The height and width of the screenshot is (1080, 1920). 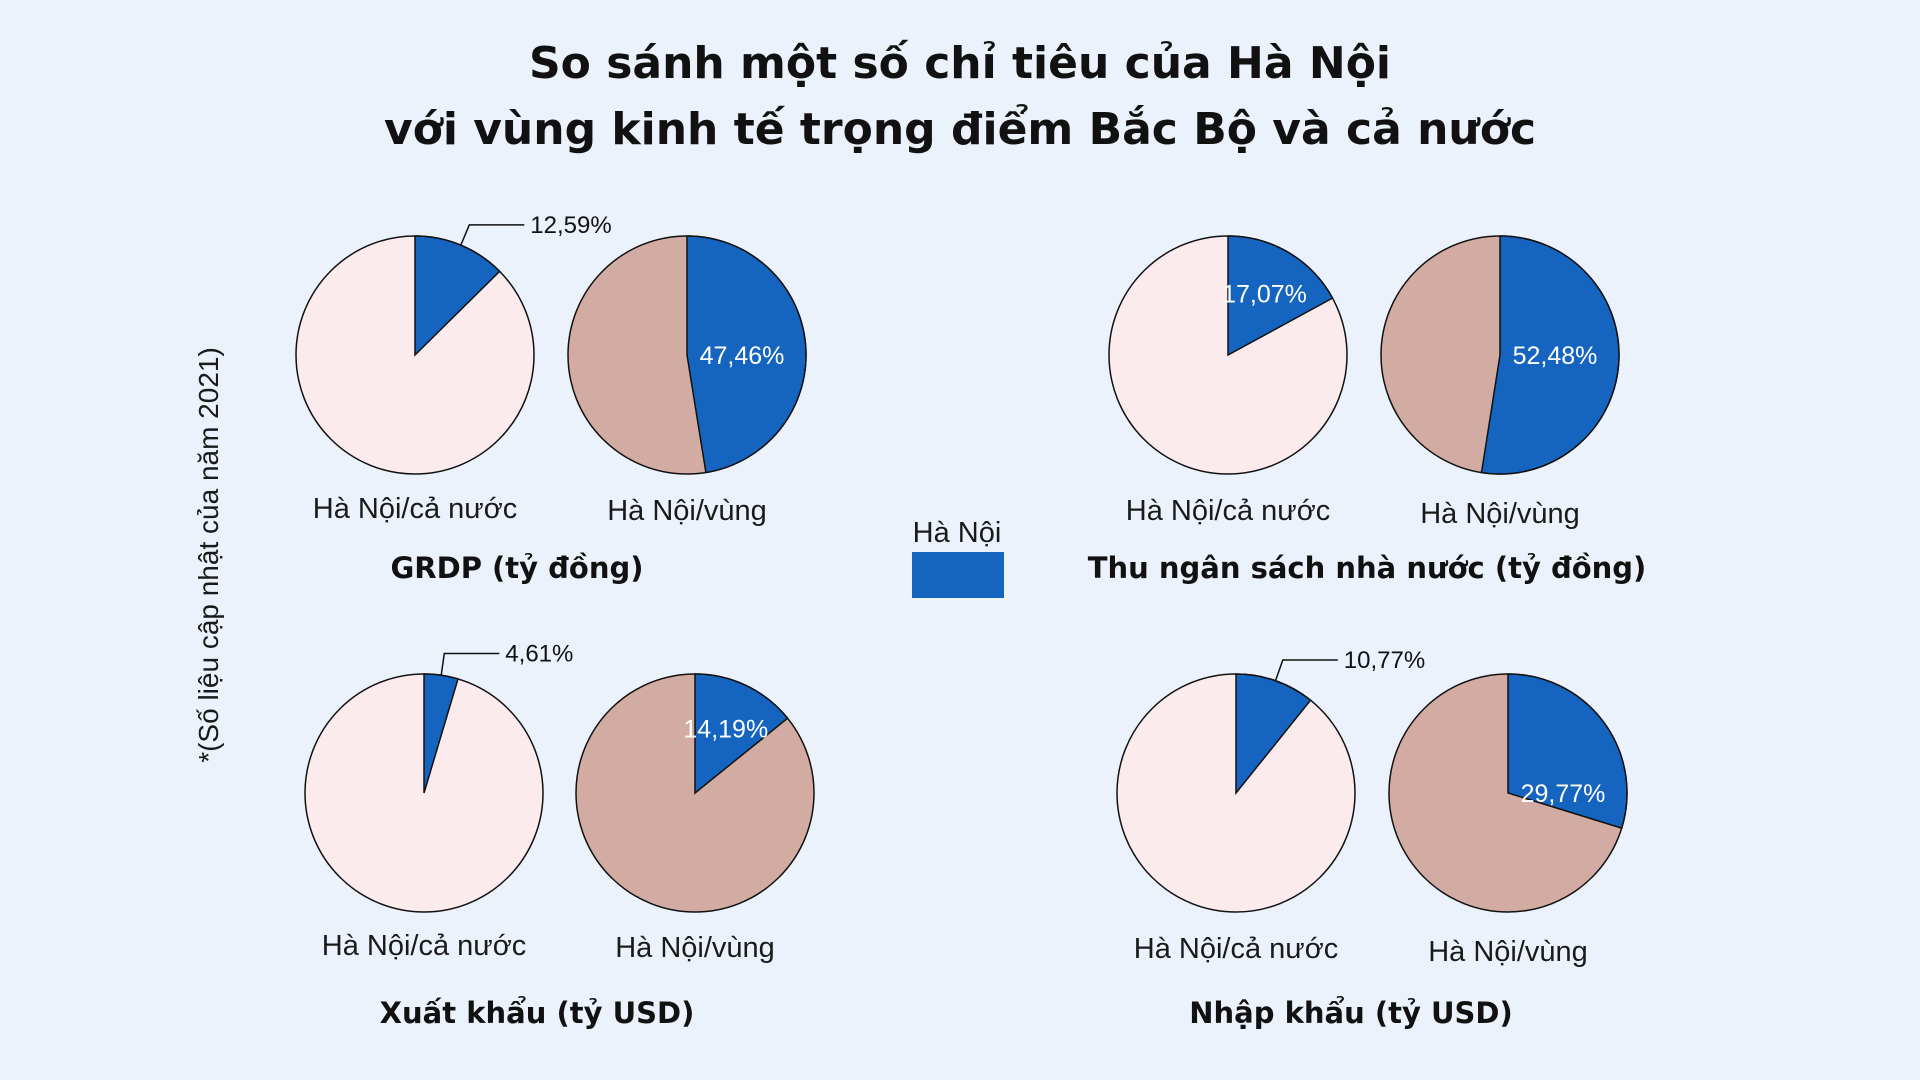 I want to click on pie-value-label: 47,46%, so click(x=742, y=356).